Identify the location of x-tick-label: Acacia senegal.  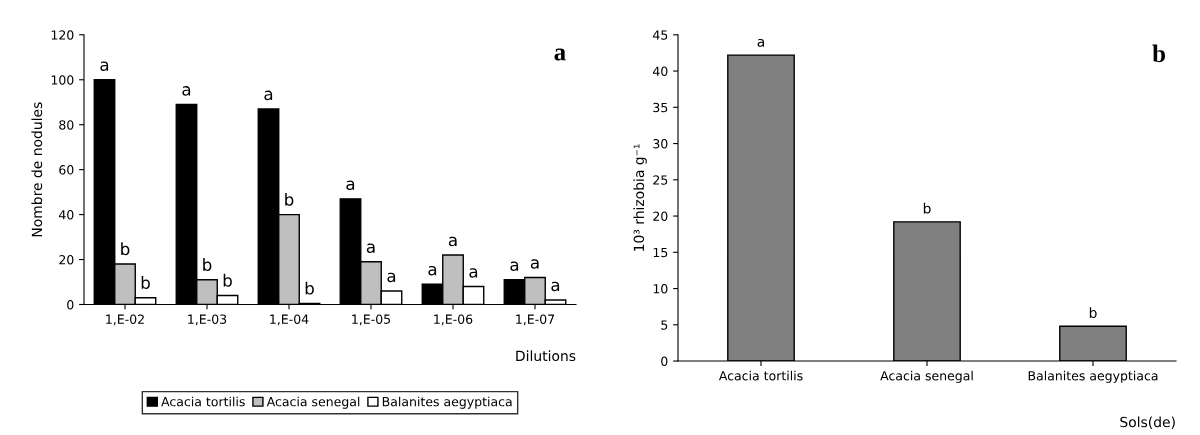
(926, 376).